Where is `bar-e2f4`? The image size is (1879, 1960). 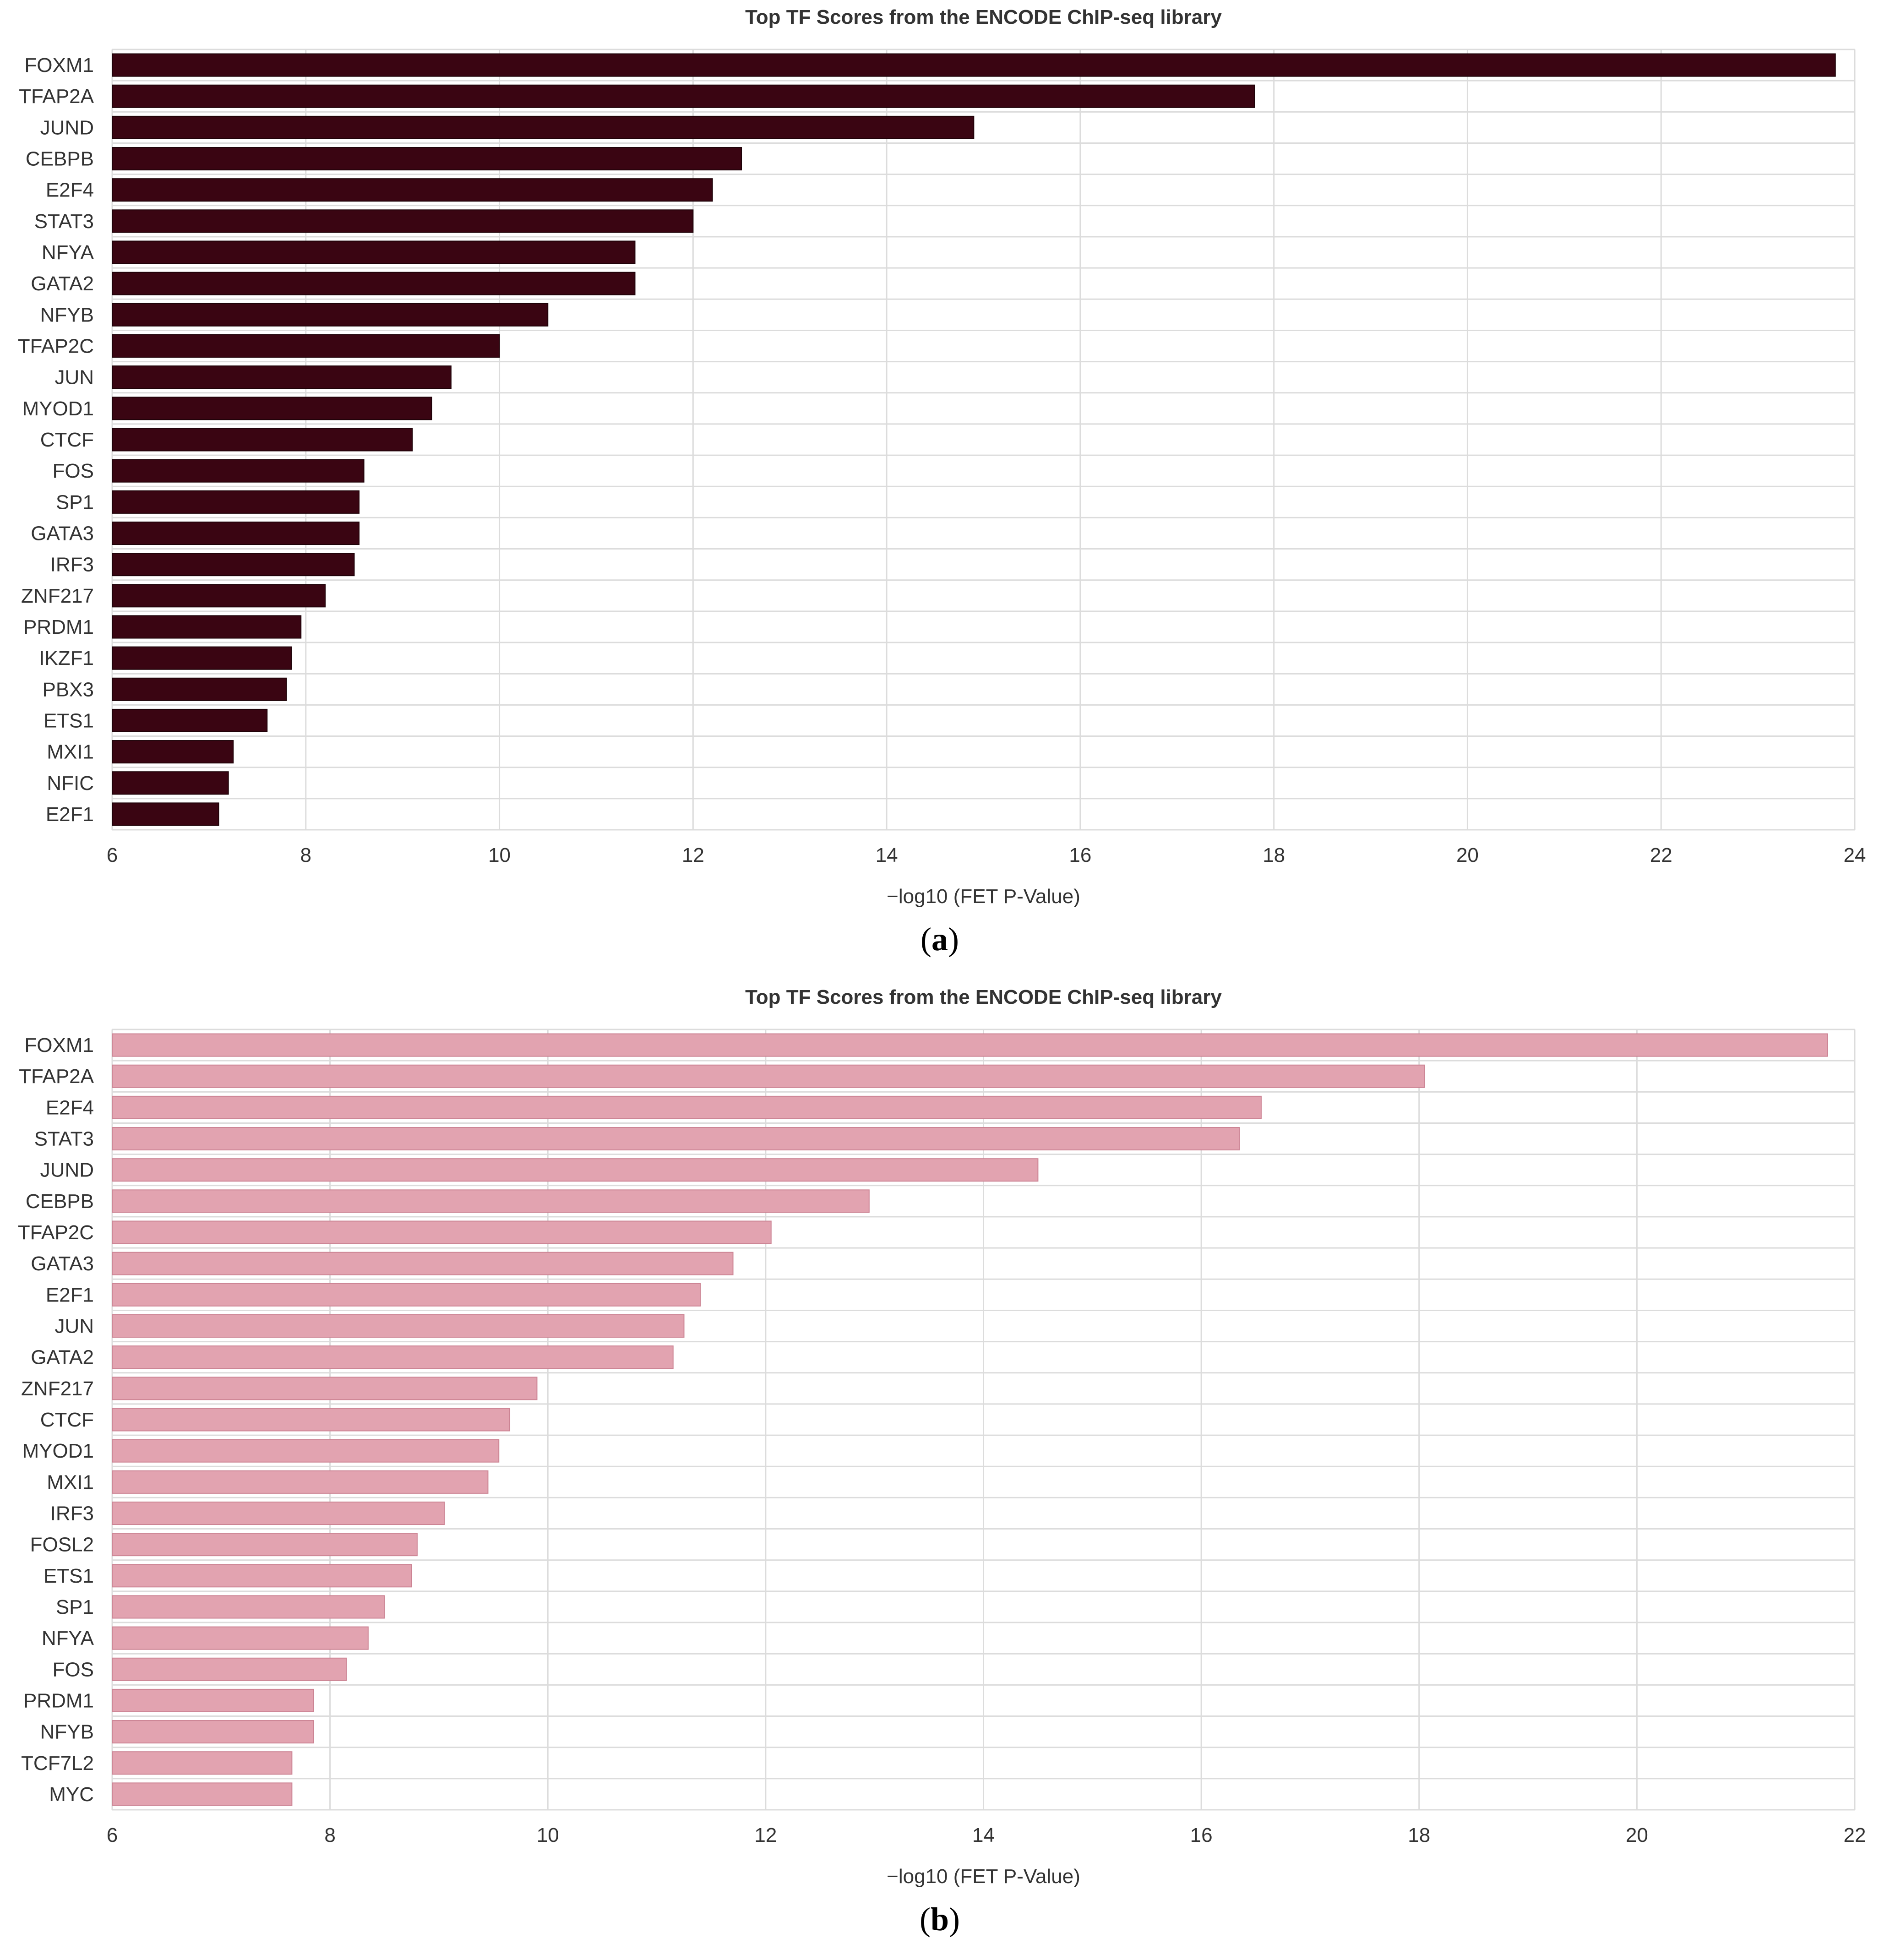 bar-e2f4 is located at coordinates (412, 190).